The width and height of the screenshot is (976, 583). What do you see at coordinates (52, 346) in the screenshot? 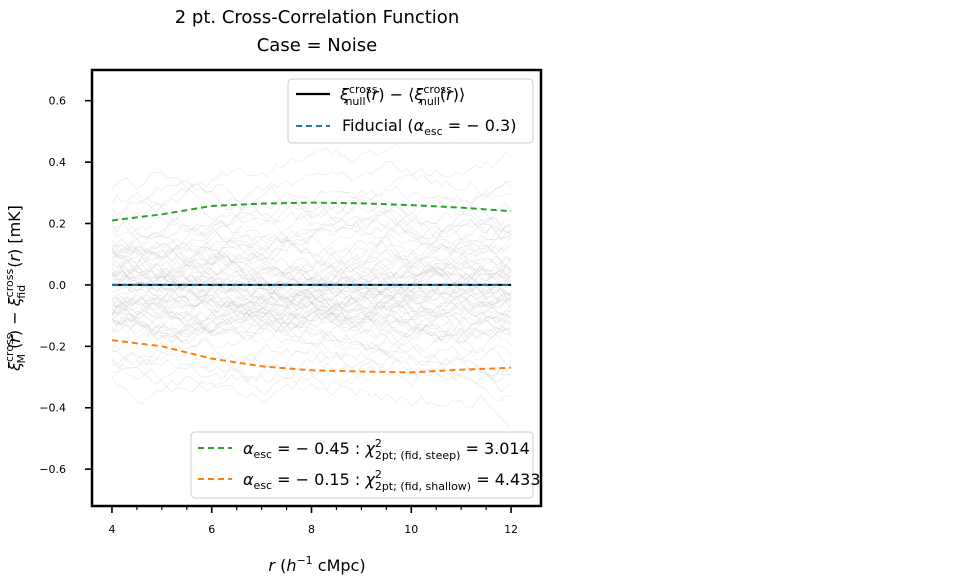
I see `y-tick-label: −0.2` at bounding box center [52, 346].